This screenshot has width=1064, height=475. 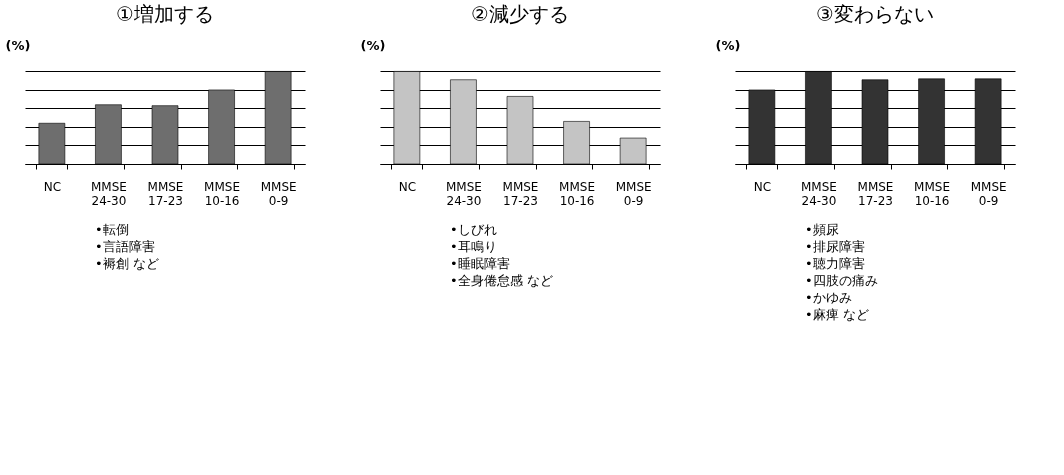 I want to click on text: •全身倦怠感 など, so click(x=501, y=280).